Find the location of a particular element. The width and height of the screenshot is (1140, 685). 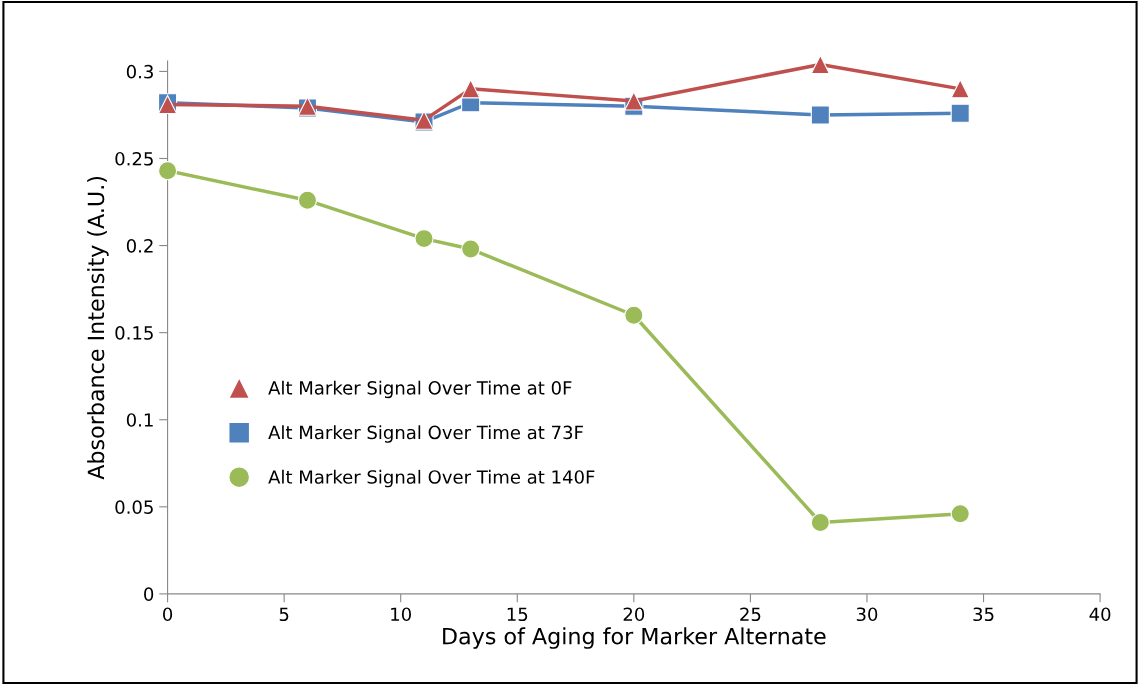

y-tick-label: 0.3 is located at coordinates (139, 71).